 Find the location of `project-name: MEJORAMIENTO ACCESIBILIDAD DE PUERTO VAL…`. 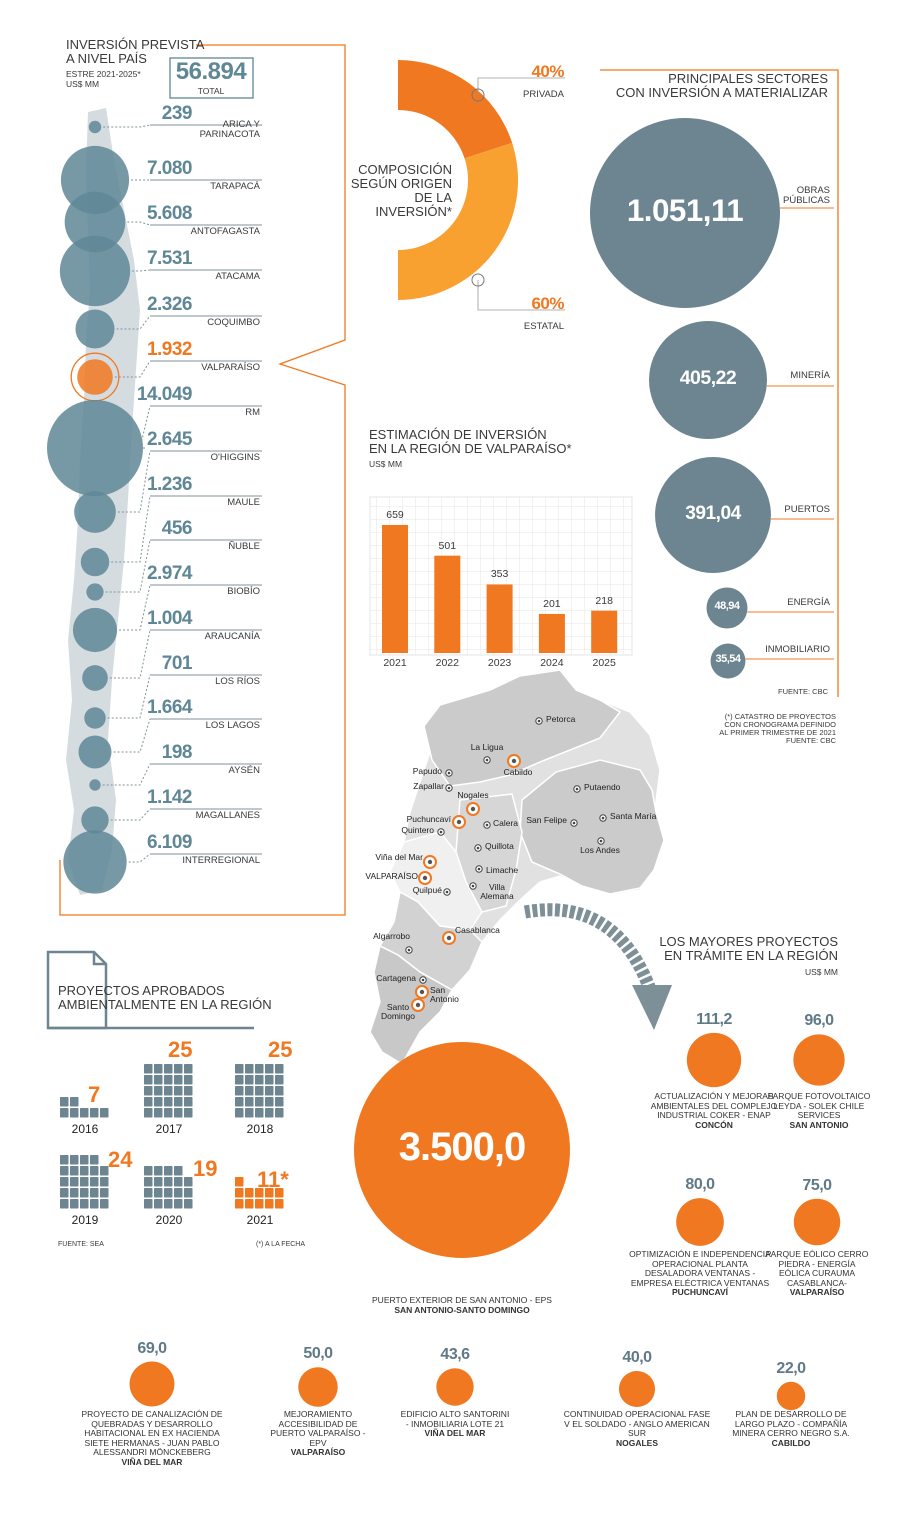

project-name: MEJORAMIENTO ACCESIBILIDAD DE PUERTO VAL… is located at coordinates (318, 1428).